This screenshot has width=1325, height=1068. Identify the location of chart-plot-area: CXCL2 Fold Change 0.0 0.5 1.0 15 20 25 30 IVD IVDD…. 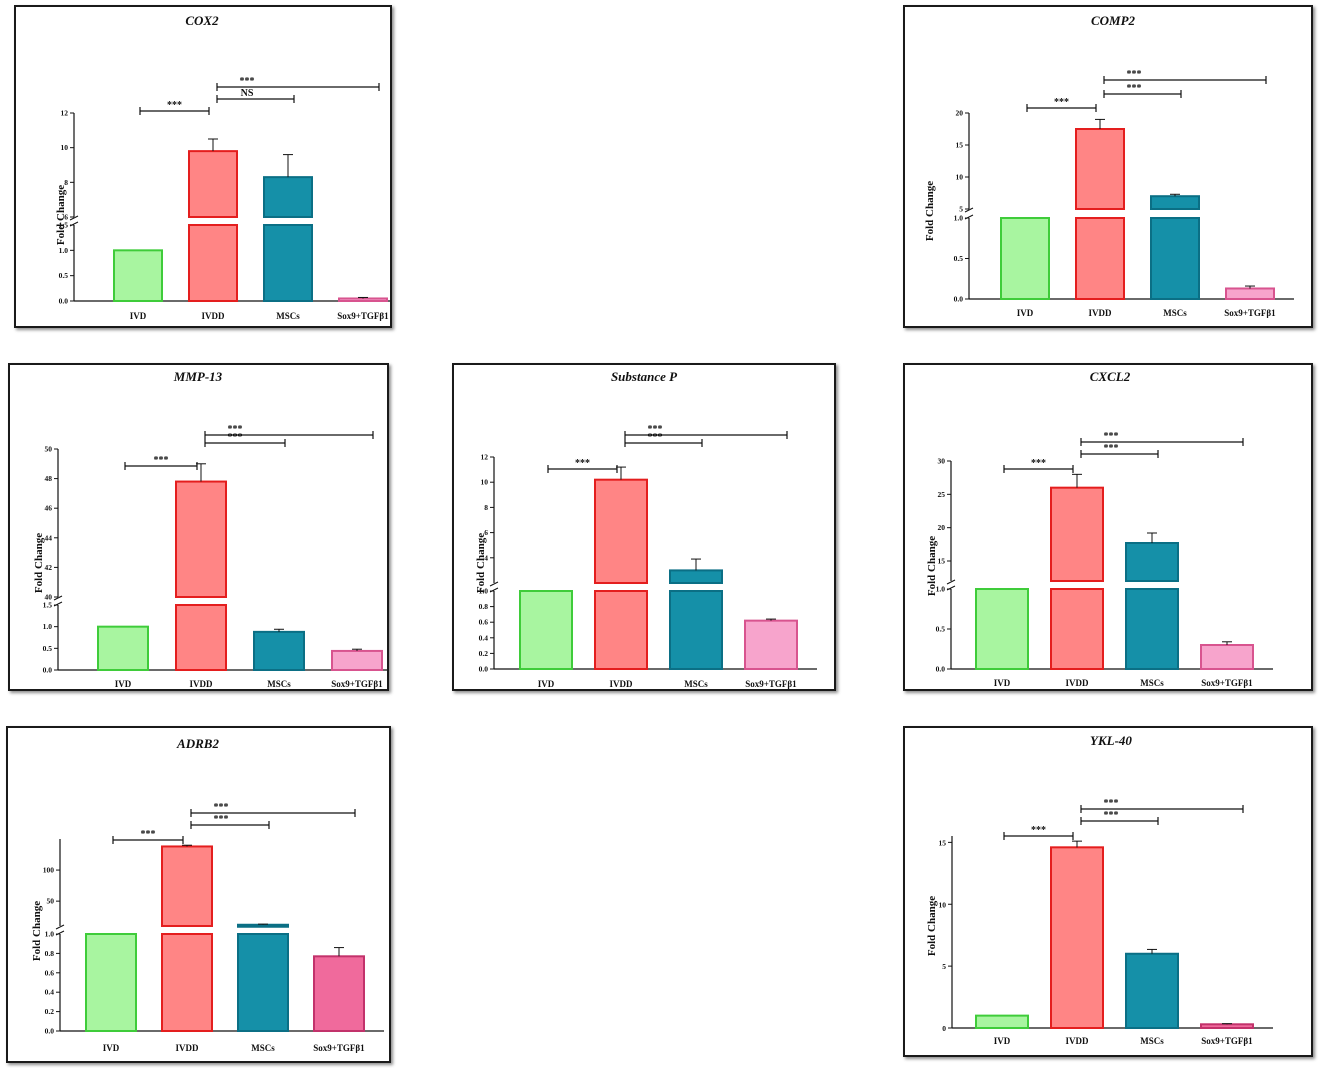
(1099, 528).